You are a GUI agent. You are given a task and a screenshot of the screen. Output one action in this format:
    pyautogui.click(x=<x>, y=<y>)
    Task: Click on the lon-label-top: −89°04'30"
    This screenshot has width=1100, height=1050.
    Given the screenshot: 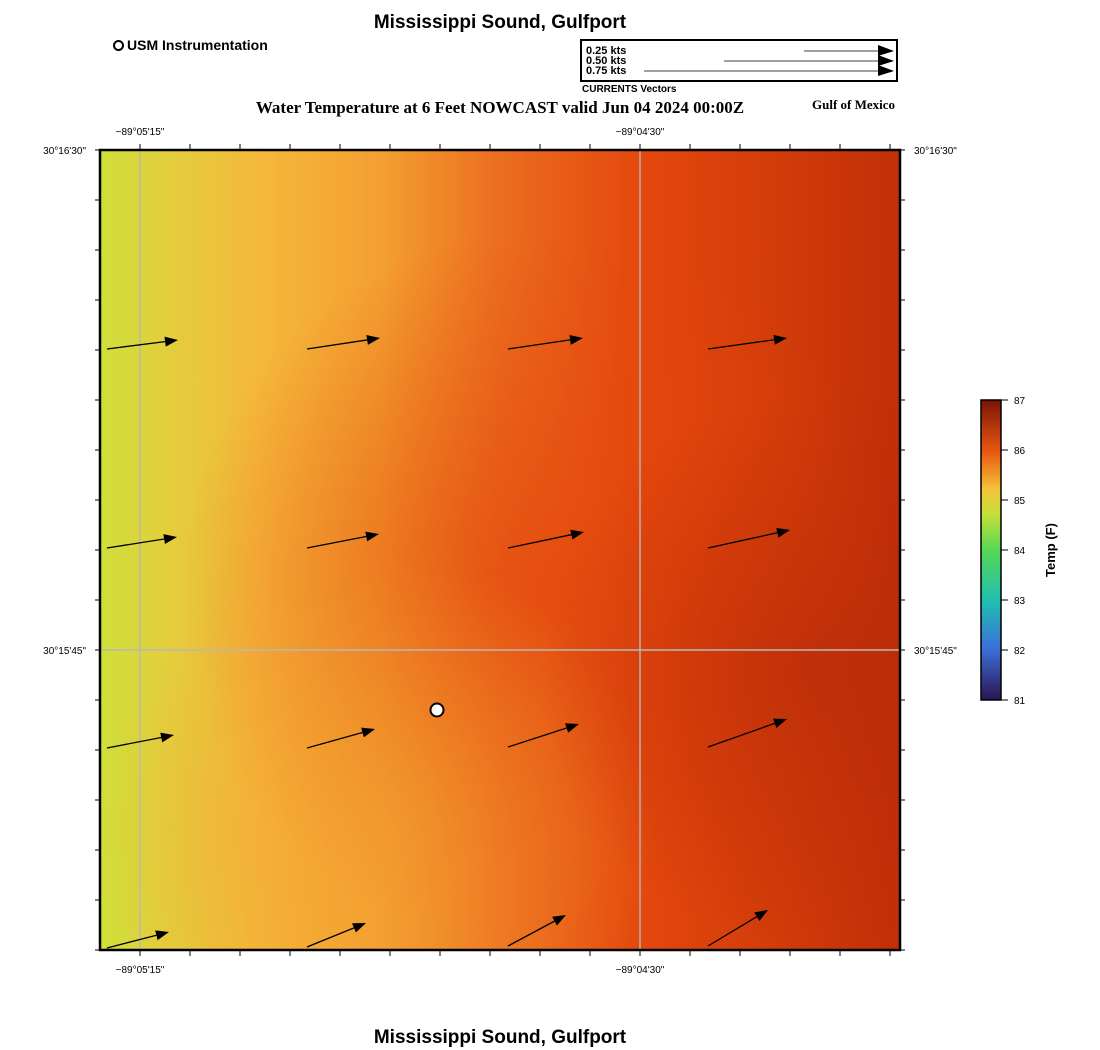 What is the action you would take?
    pyautogui.click(x=640, y=132)
    